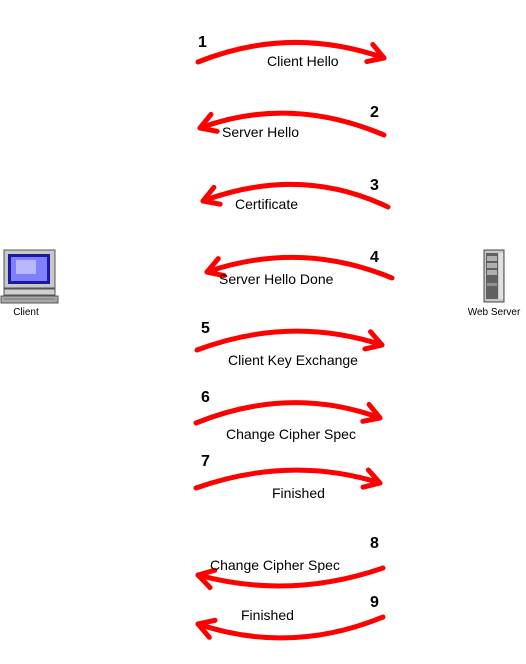 This screenshot has width=526, height=664. I want to click on step-1-label: Client Hello, so click(303, 61).